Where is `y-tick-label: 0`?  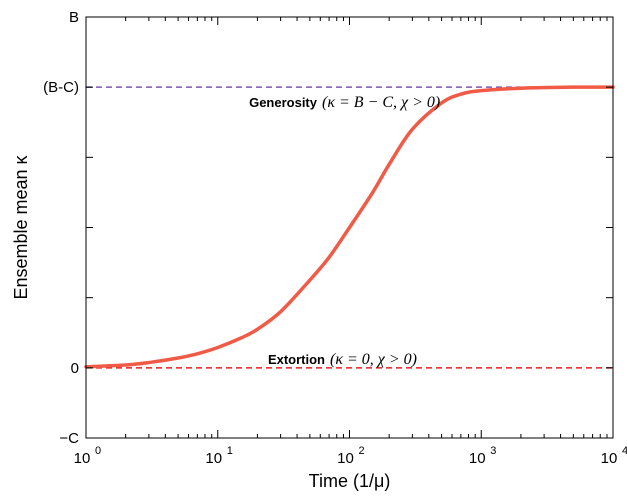
y-tick-label: 0 is located at coordinates (75, 368).